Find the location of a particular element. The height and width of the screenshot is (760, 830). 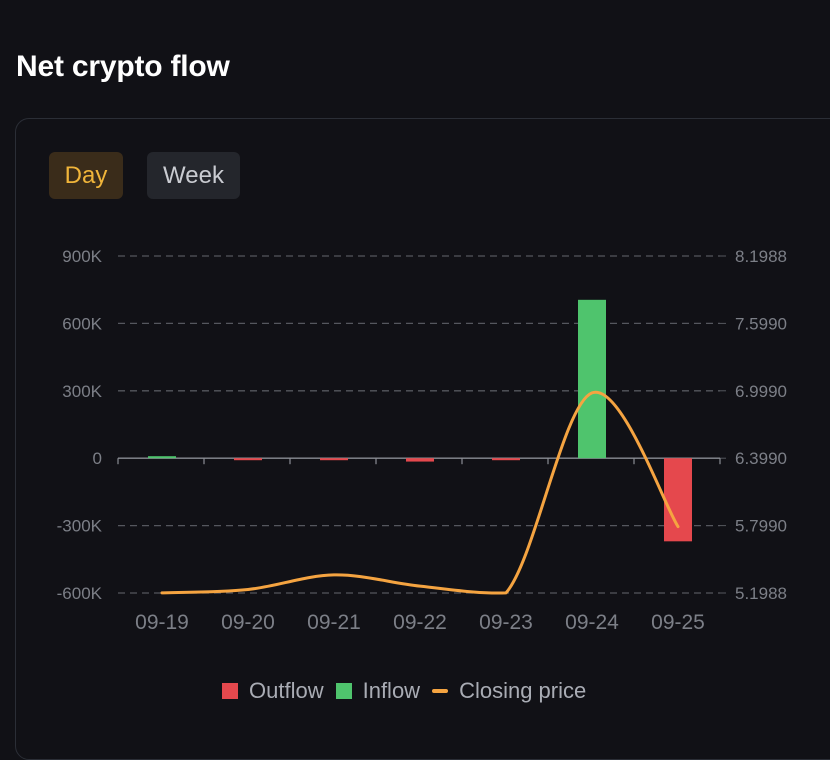

legend-label-closing-price: Closing price is located at coordinates (523, 690).